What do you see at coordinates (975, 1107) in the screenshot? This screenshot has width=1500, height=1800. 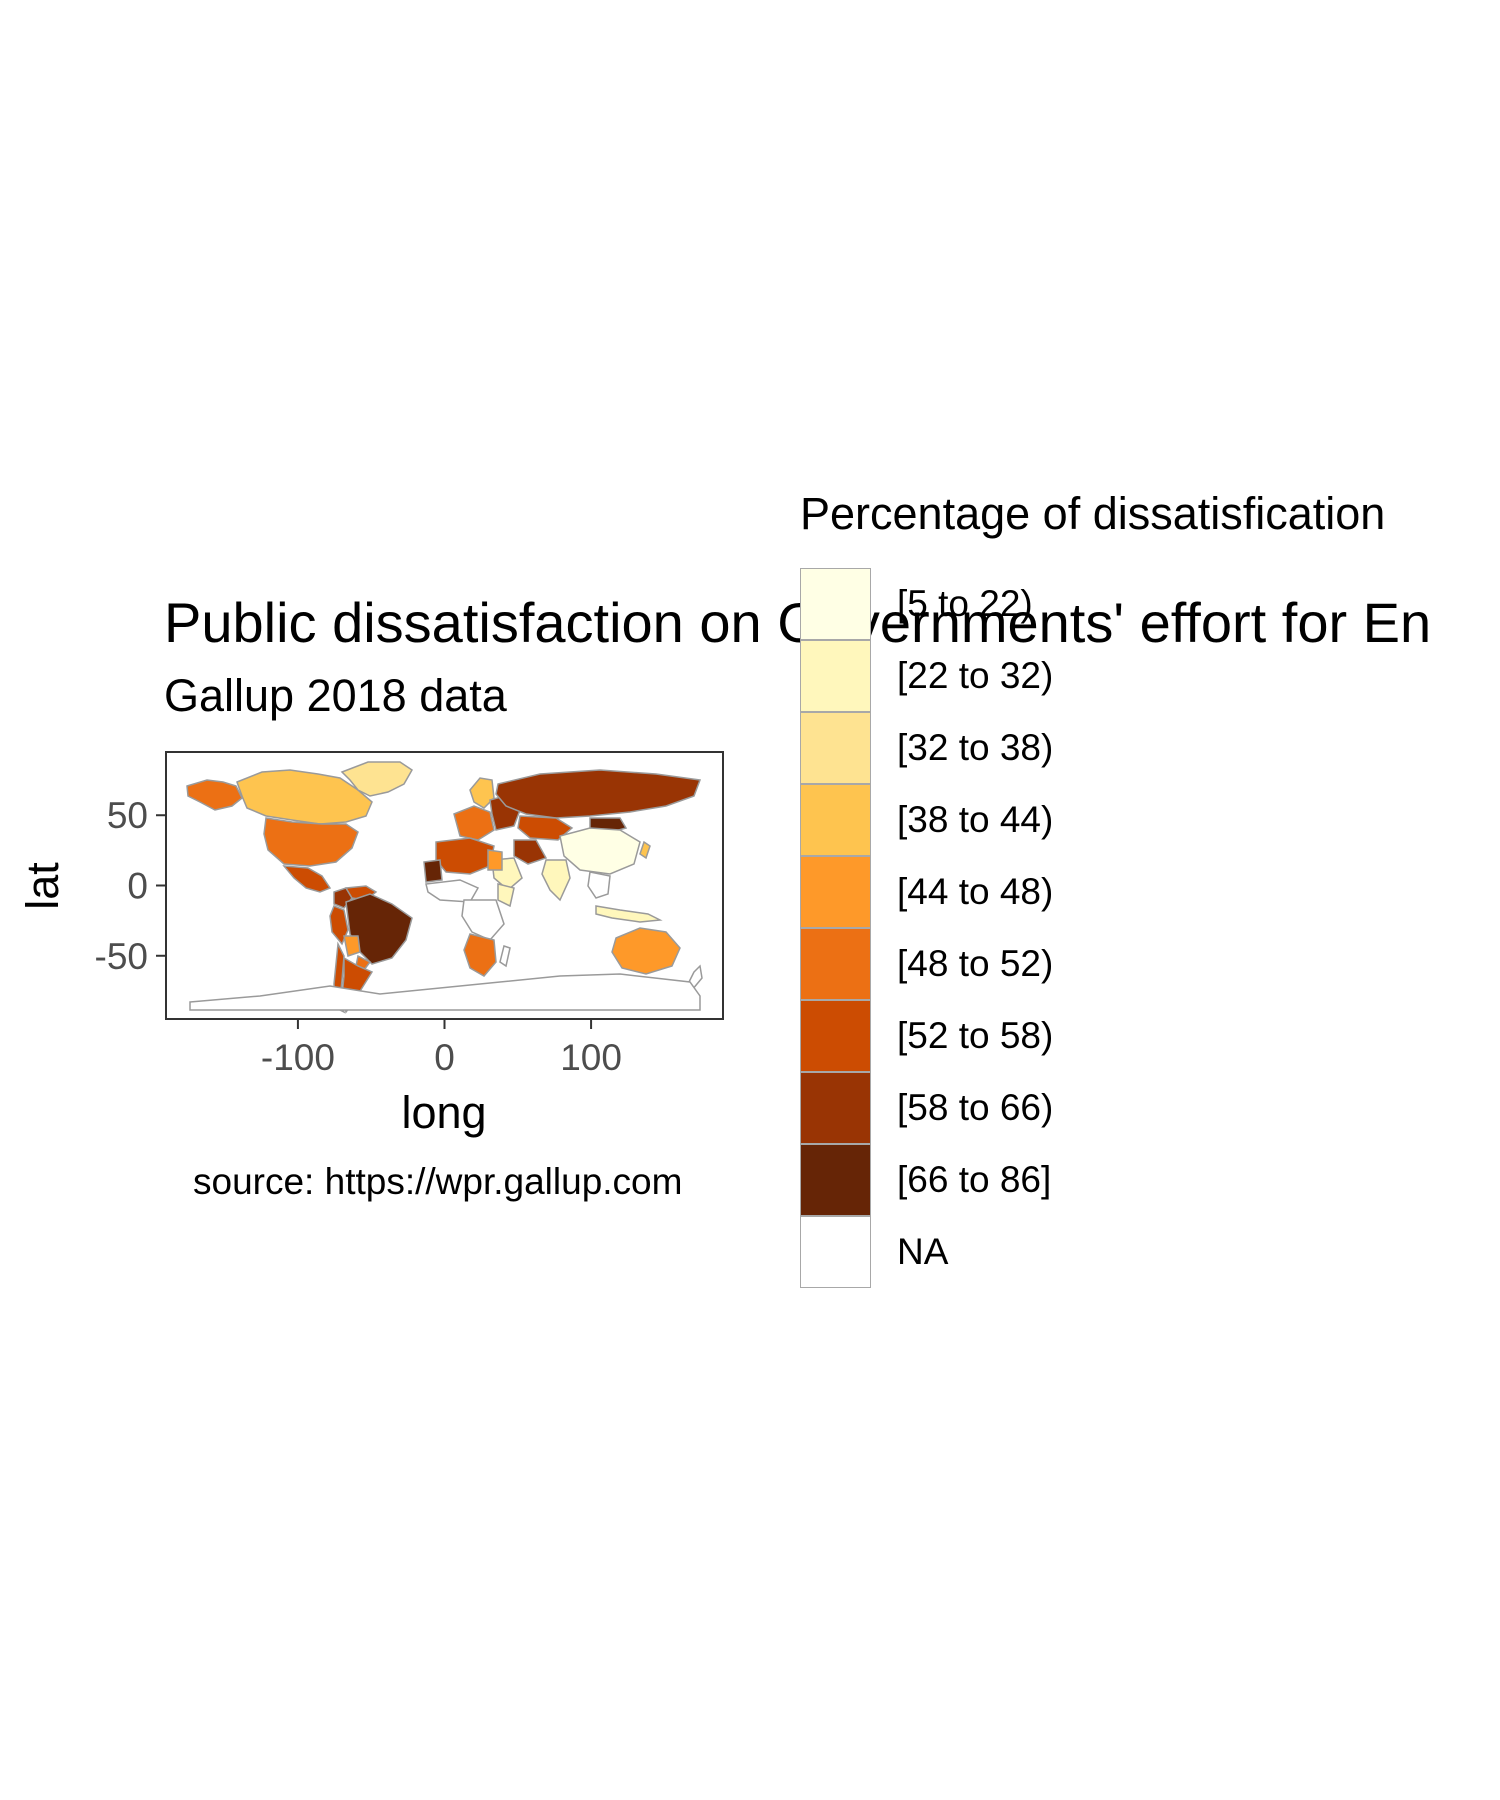 I see `legend-label: [58 to 66)` at bounding box center [975, 1107].